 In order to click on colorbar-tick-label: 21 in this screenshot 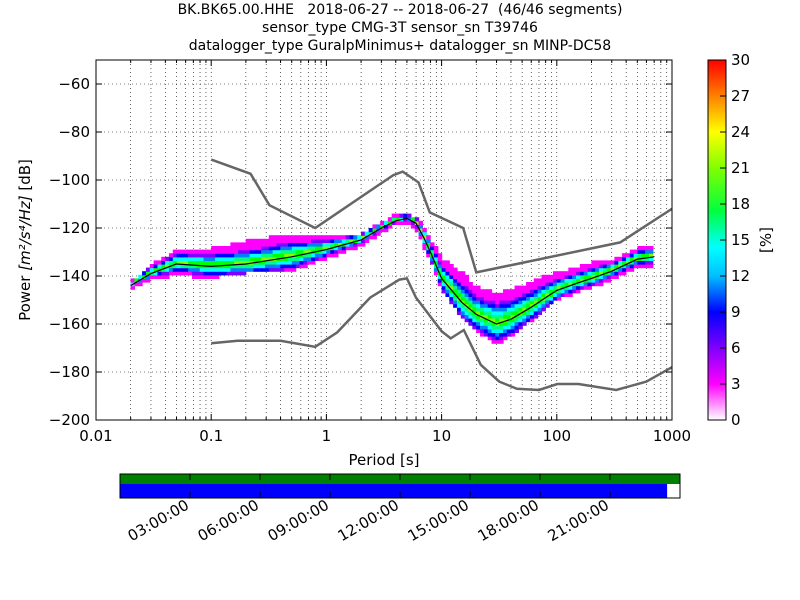, I will do `click(740, 168)`.